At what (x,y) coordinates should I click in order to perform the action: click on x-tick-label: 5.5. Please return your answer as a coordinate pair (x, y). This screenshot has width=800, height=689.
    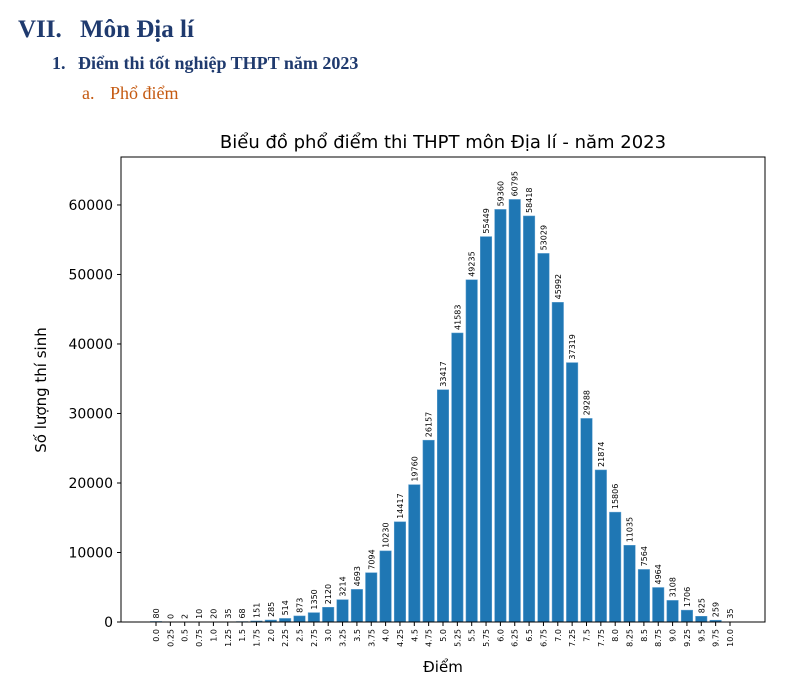
    Looking at the image, I should click on (472, 635).